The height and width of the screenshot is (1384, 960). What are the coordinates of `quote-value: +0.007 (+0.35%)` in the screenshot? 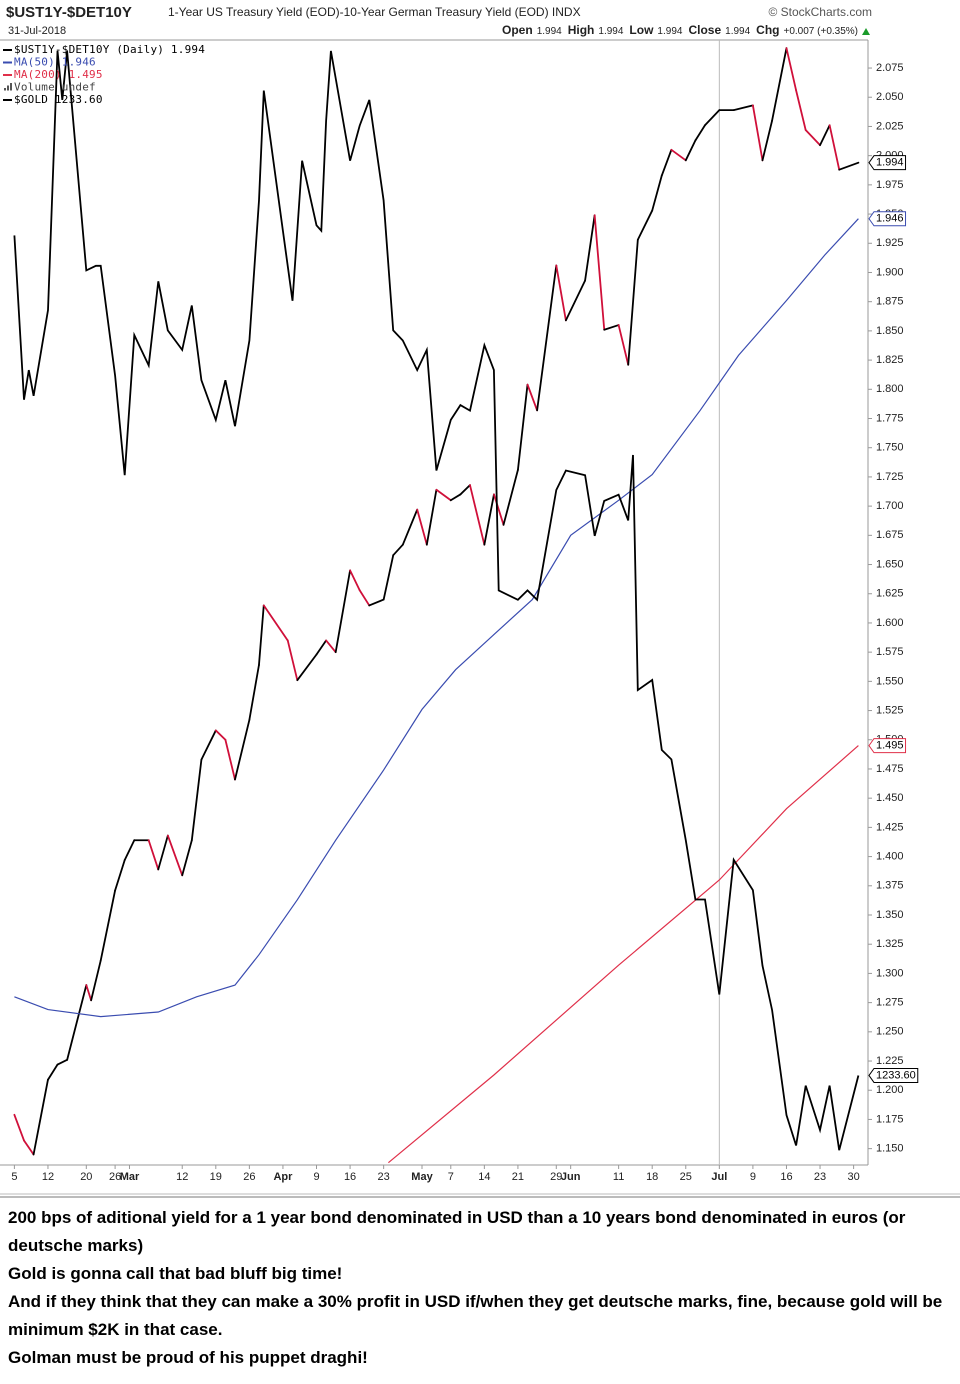 It's located at (821, 31).